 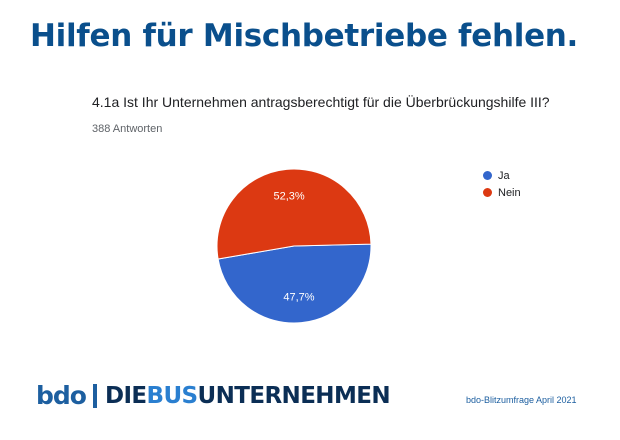 I want to click on legend-swatch-ja, so click(x=487, y=175).